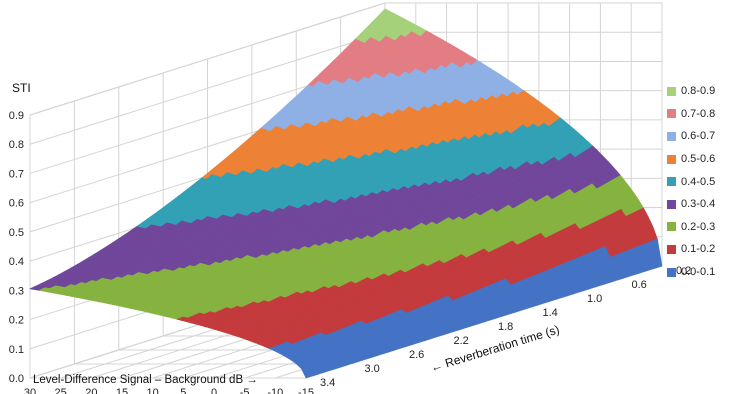  Describe the element at coordinates (306, 372) in the screenshot. I see `surface-patch` at that location.